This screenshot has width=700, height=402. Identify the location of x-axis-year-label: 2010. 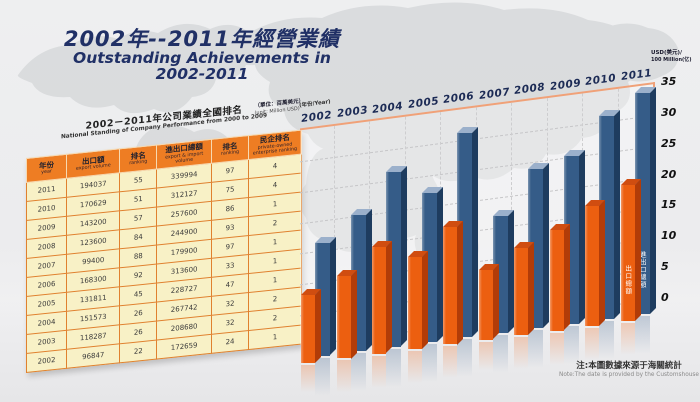
(600, 79).